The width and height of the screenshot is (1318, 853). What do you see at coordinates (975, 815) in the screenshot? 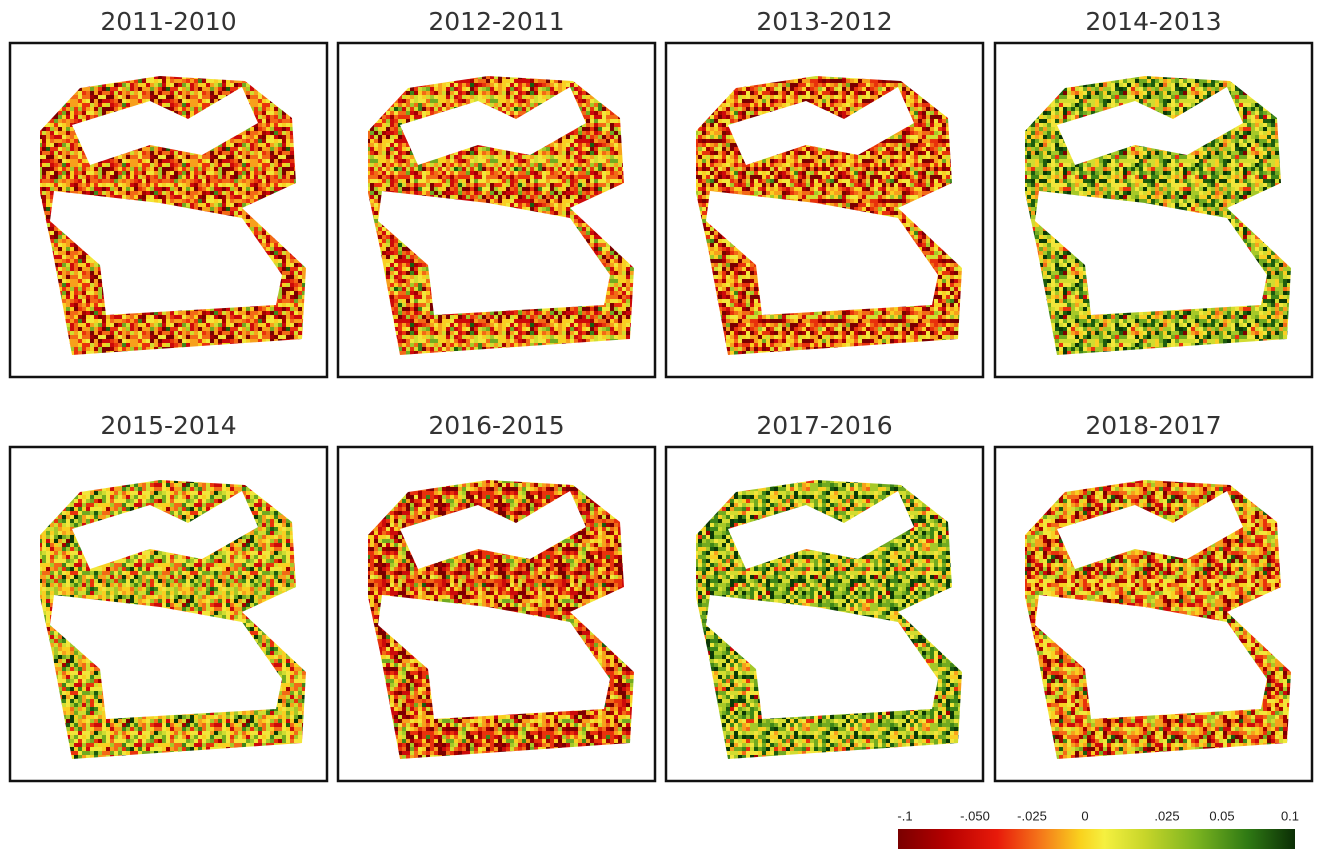
I see `colorbar-label: -.050` at bounding box center [975, 815].